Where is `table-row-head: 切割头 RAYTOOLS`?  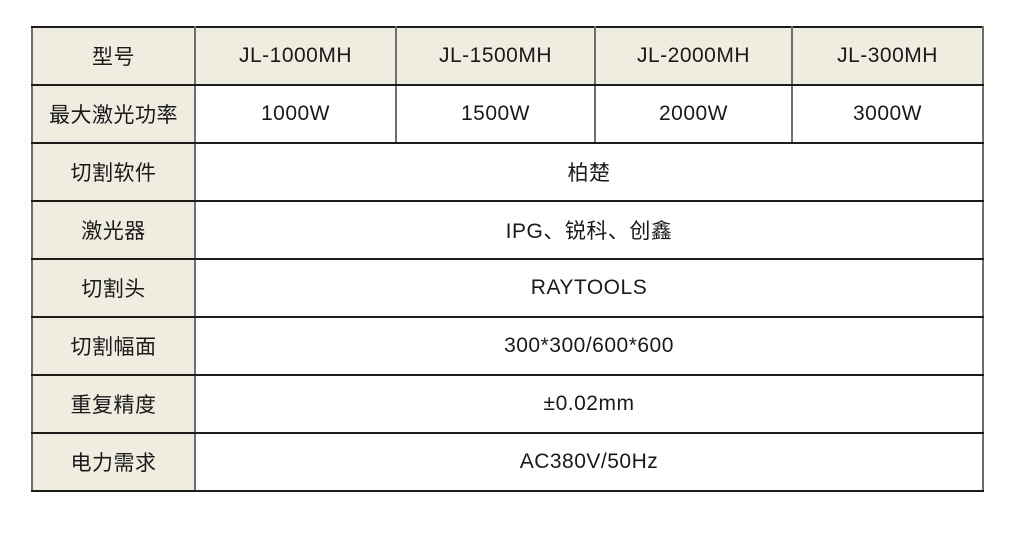
table-row-head: 切割头 RAYTOOLS is located at coordinates (507, 288).